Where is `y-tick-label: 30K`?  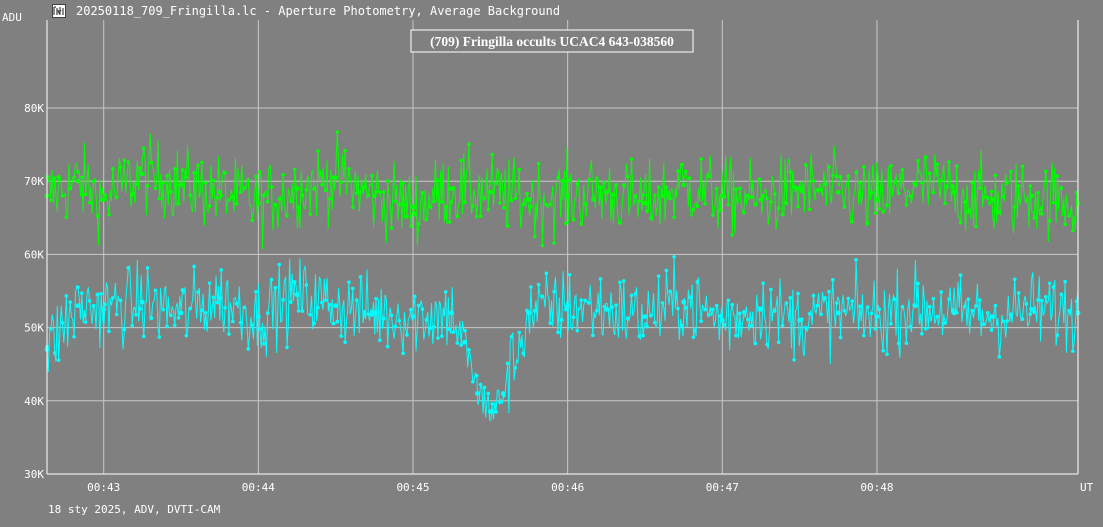
y-tick-label: 30K is located at coordinates (34, 474).